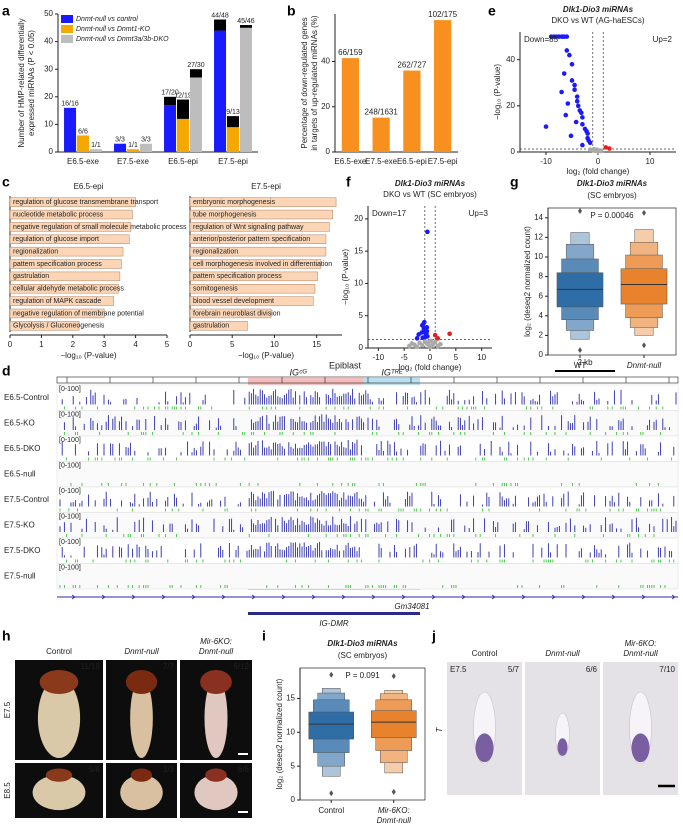 The width and height of the screenshot is (683, 828). Describe the element at coordinates (389, 213) in the screenshot. I see `annotation: Down=17` at that location.